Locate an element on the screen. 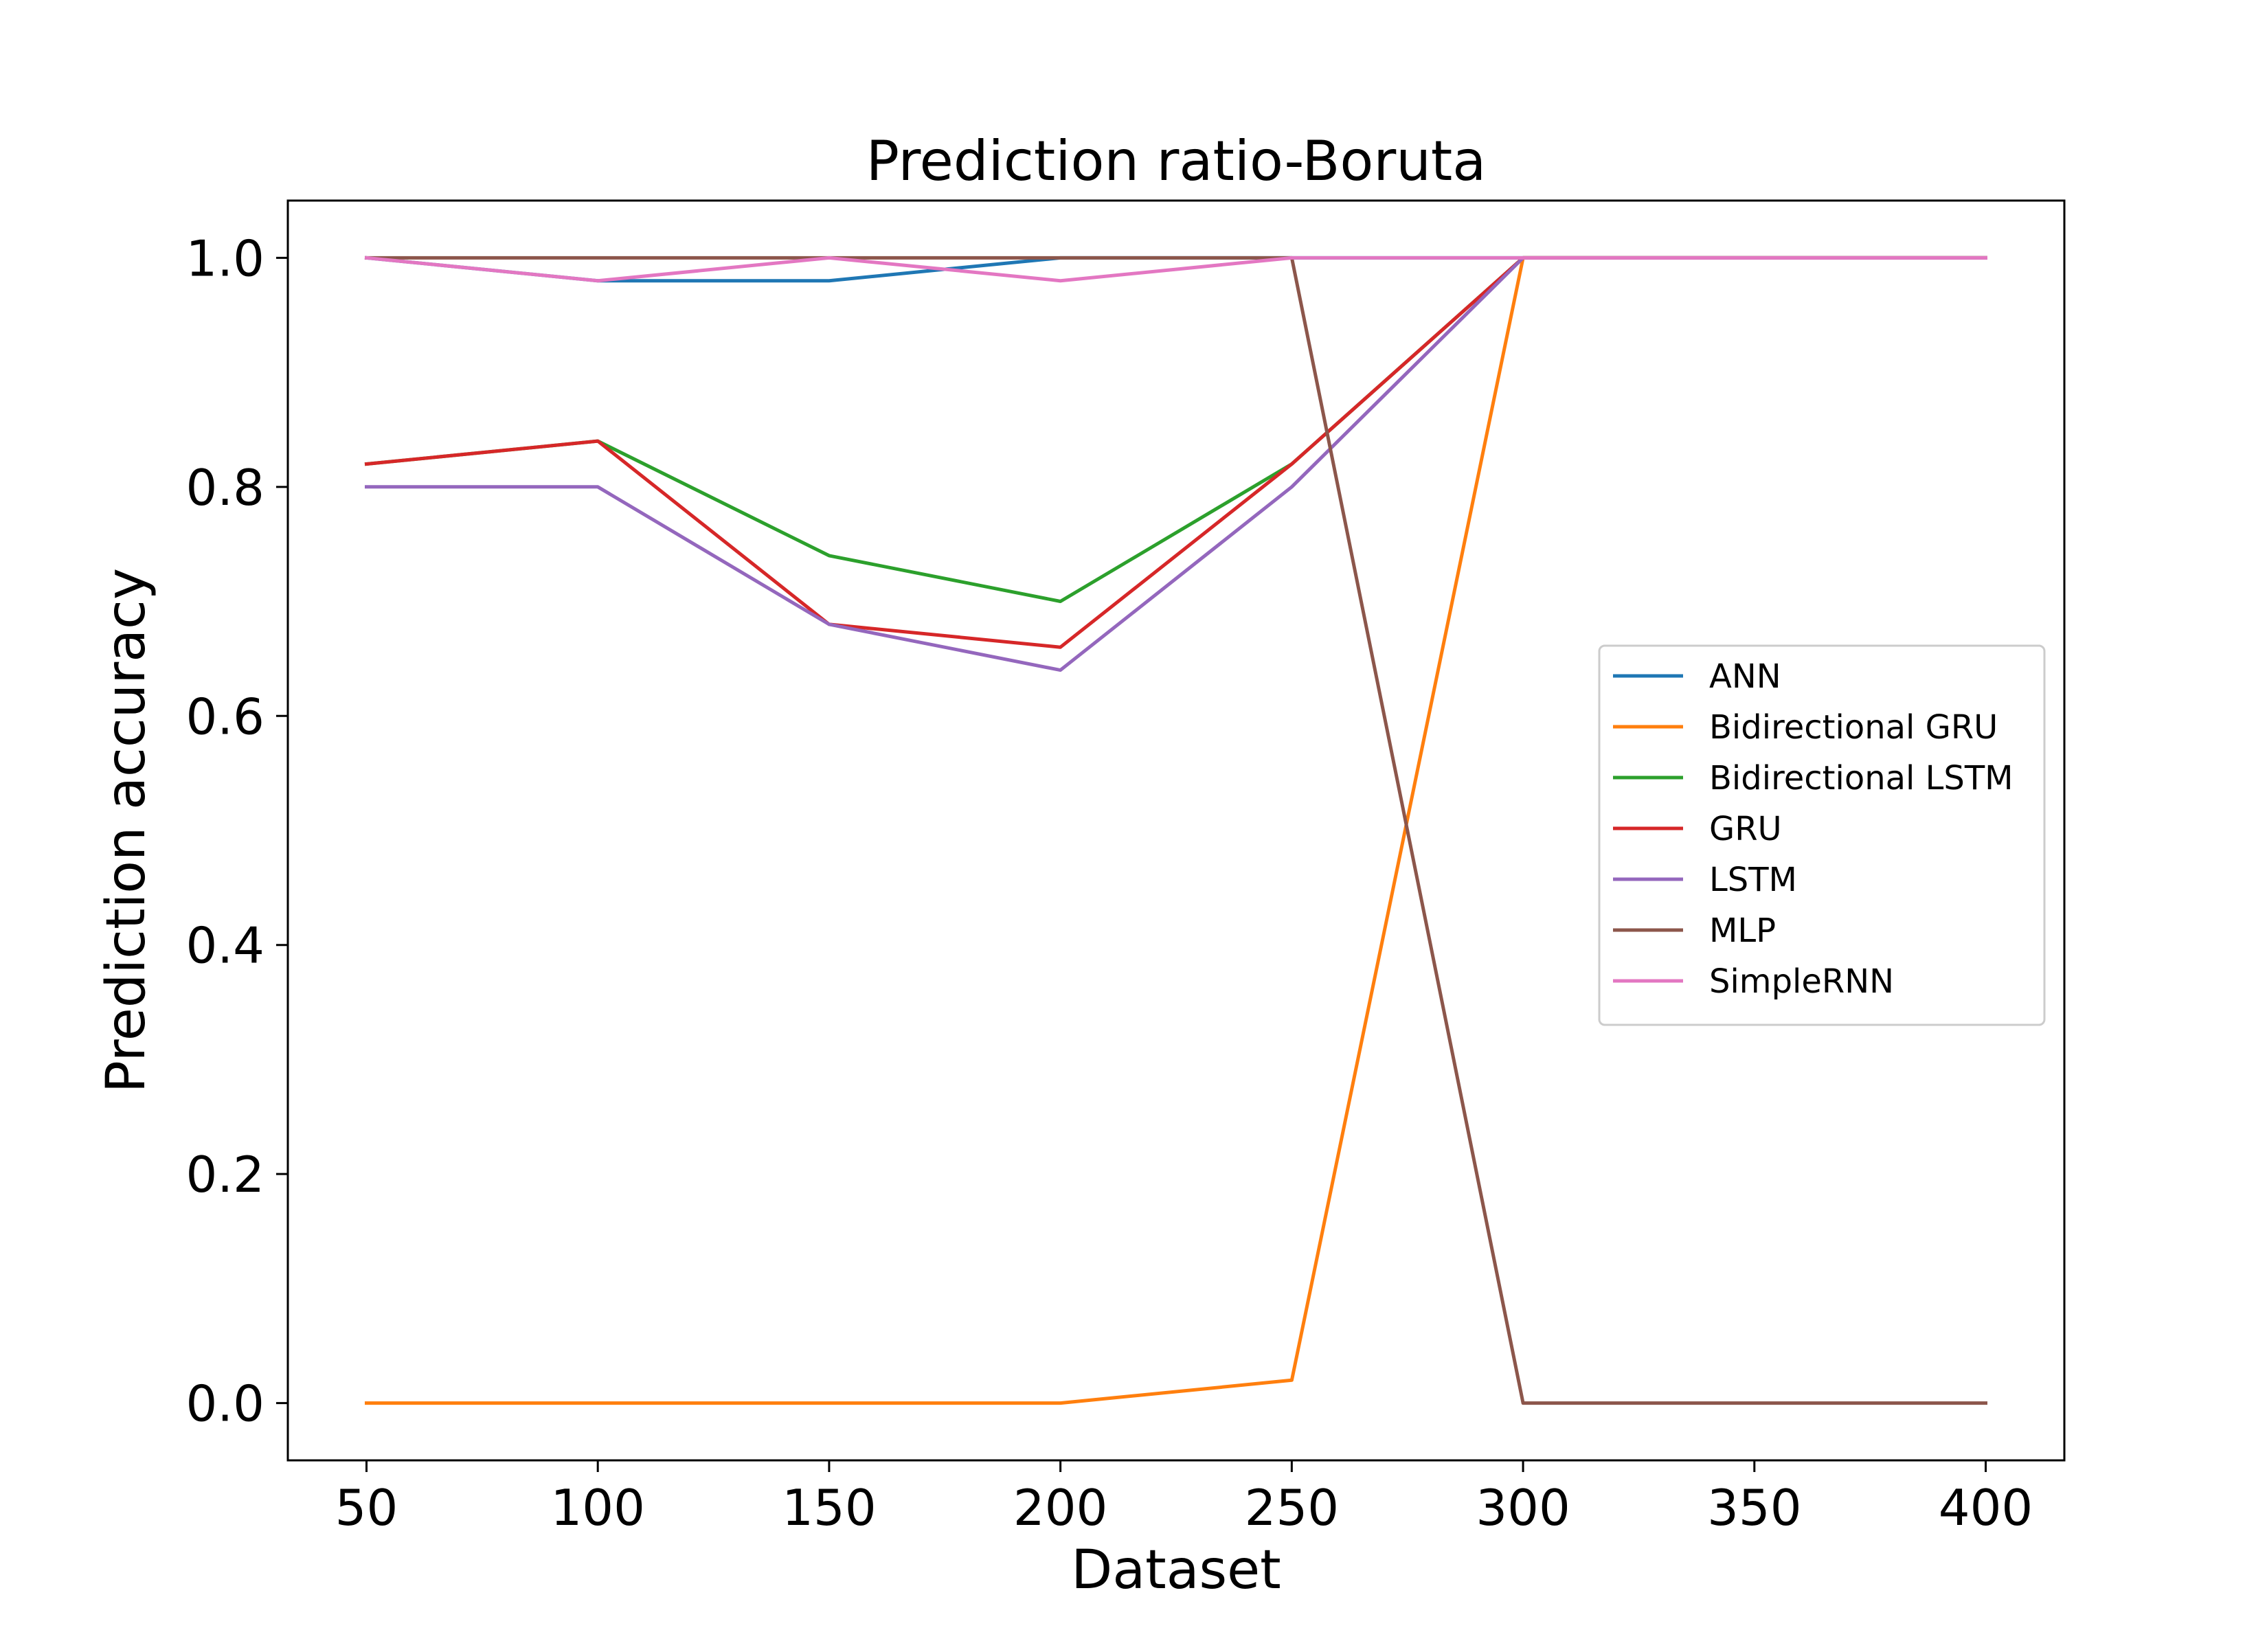  series-line-simplernn is located at coordinates (1176, 269).